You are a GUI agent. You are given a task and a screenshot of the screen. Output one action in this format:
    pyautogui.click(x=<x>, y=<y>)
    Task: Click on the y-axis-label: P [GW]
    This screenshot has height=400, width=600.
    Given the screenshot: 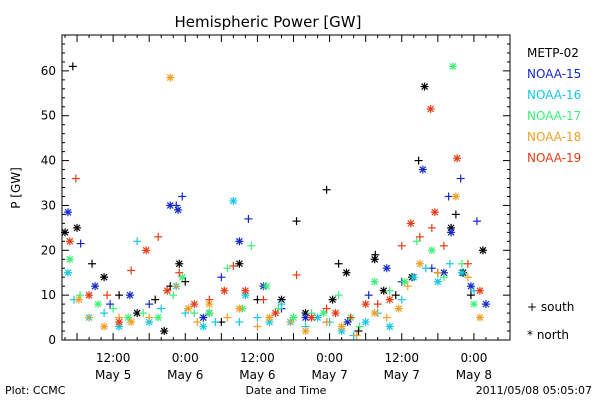 What is the action you would take?
    pyautogui.click(x=16, y=188)
    